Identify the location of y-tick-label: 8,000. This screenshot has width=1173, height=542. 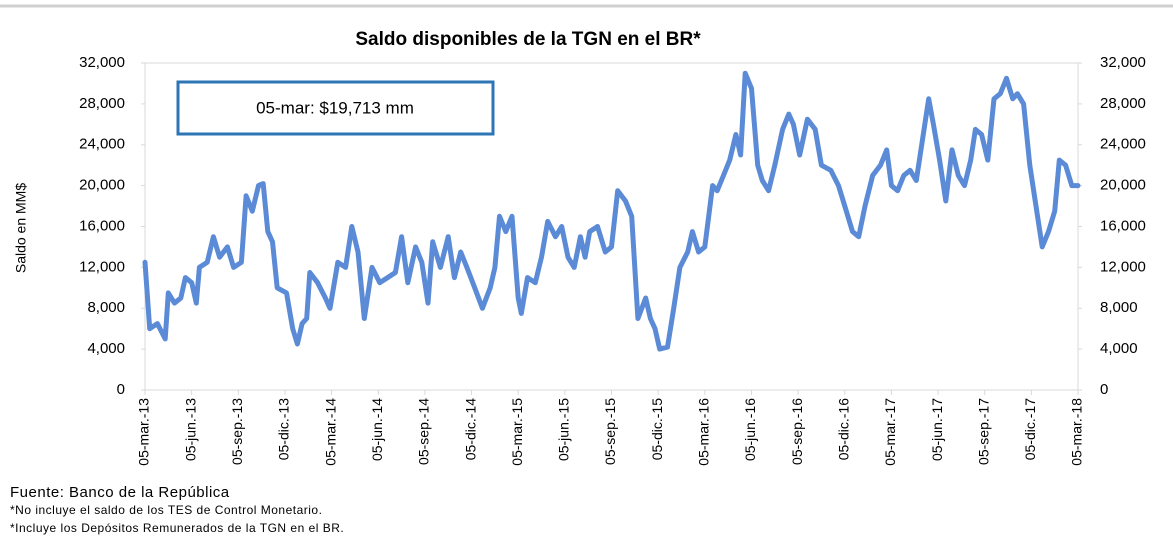
(106, 307).